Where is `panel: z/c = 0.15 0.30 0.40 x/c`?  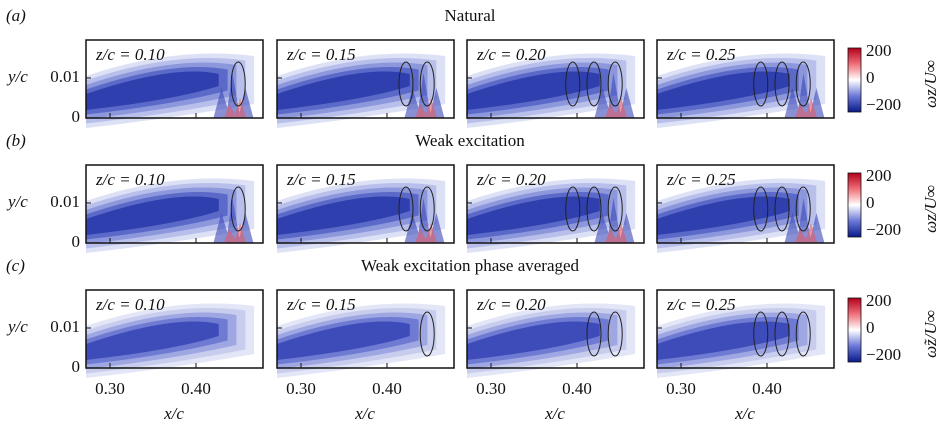 panel: z/c = 0.15 0.30 0.40 x/c is located at coordinates (365, 356).